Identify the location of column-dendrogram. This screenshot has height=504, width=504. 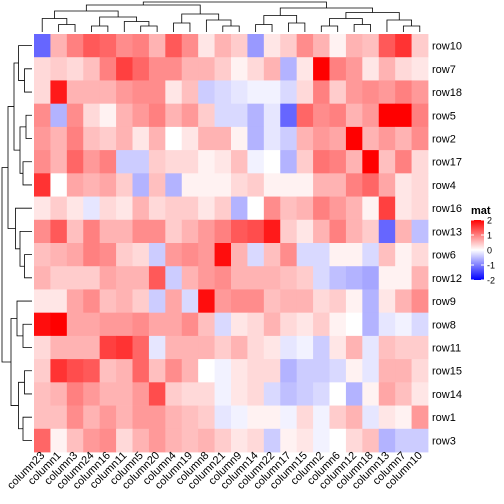
(231, 16).